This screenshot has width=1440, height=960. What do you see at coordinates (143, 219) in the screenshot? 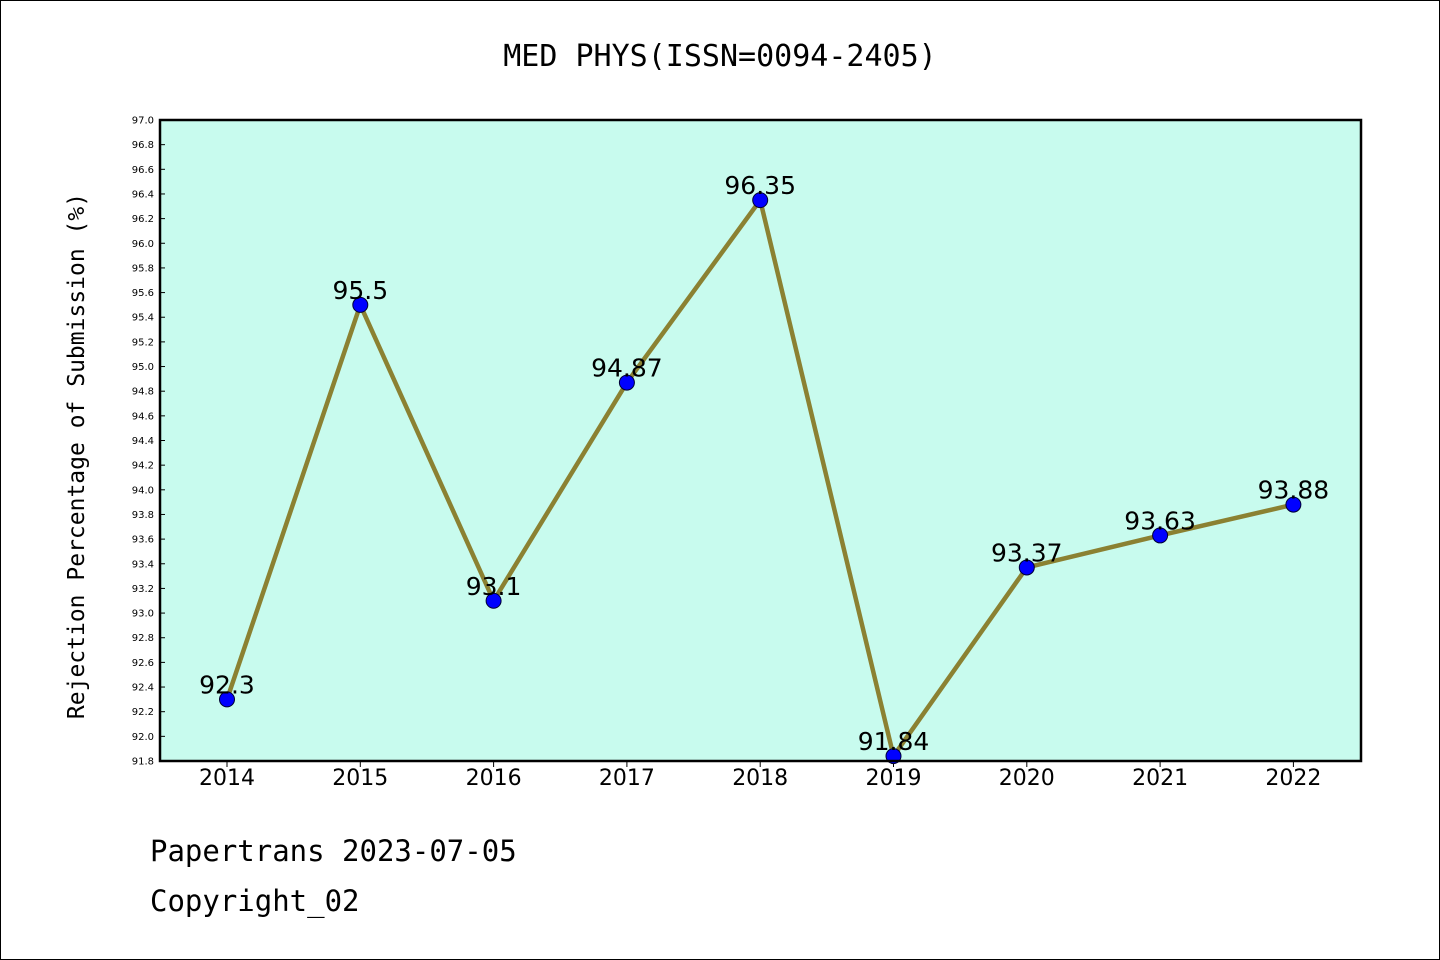
I see `y-tick-label: 96.2` at bounding box center [143, 219].